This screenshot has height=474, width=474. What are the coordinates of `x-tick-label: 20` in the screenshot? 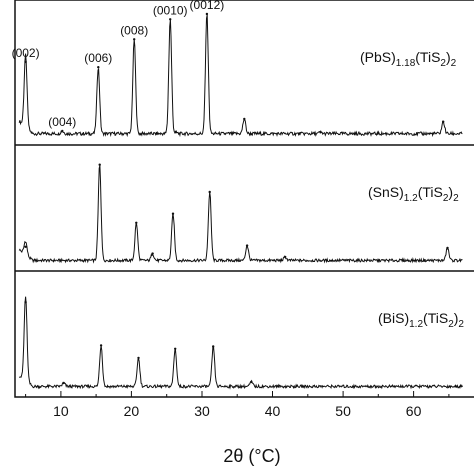 It's located at (132, 411).